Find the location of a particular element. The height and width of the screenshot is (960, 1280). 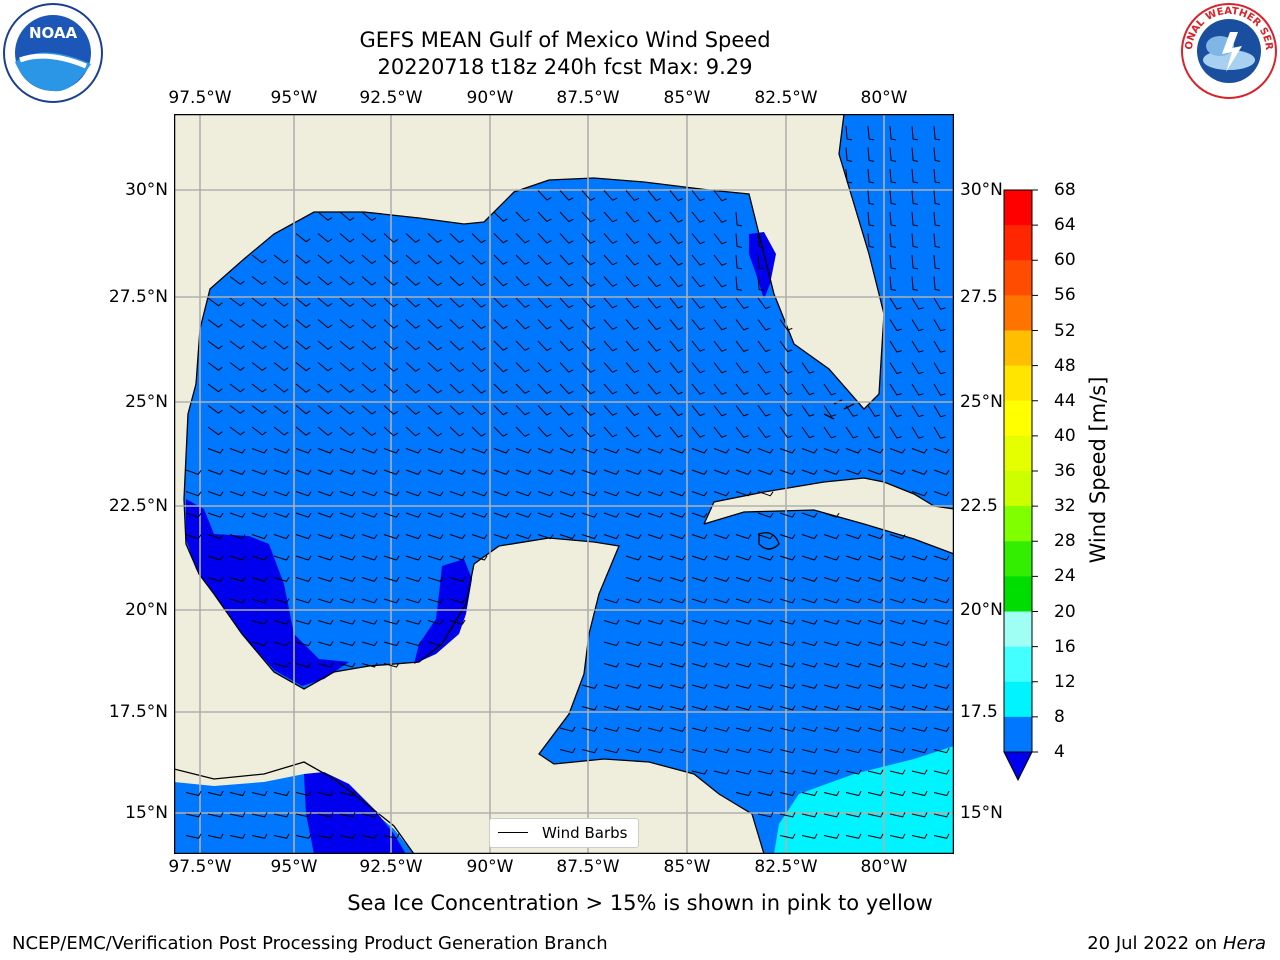

lon-label-top: 95°W is located at coordinates (294, 98).